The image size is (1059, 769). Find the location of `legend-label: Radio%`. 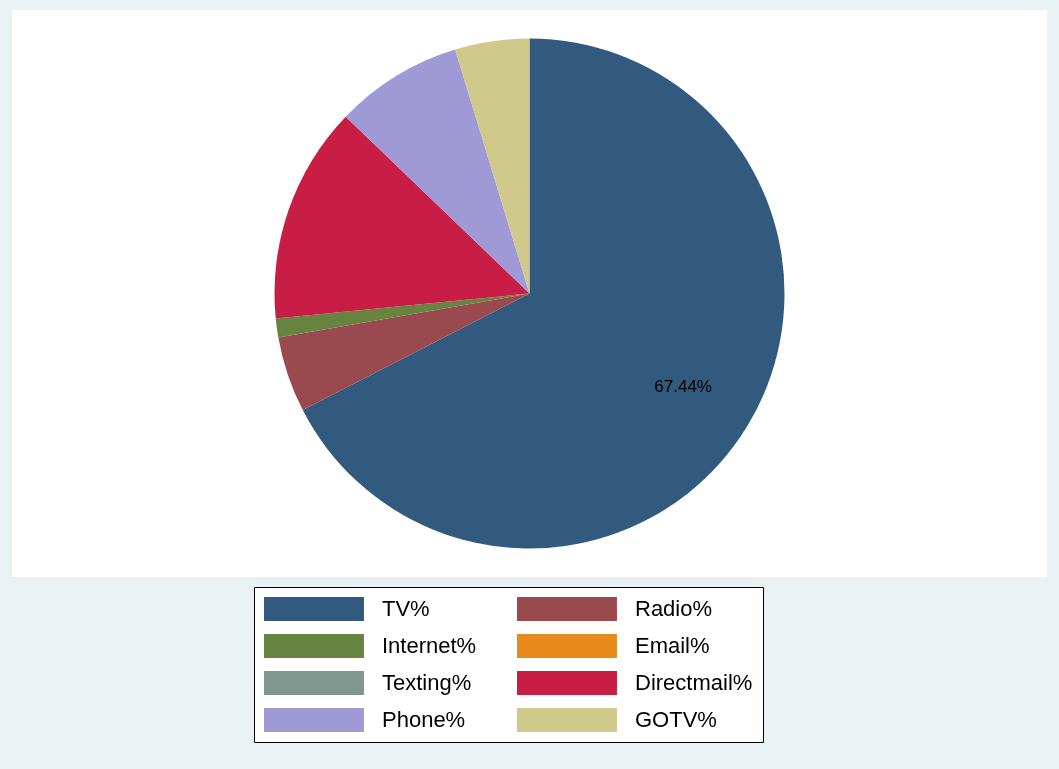

legend-label: Radio% is located at coordinates (674, 608).